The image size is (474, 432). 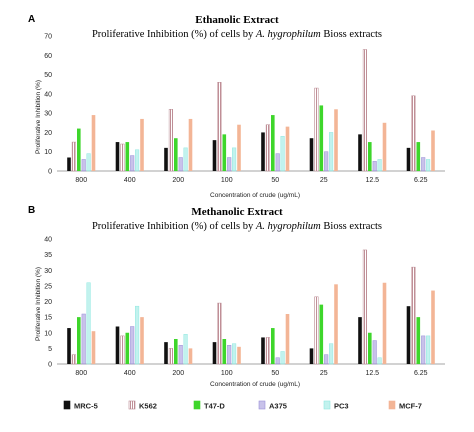 What do you see at coordinates (227, 373) in the screenshot?
I see `x-tick-label: 100` at bounding box center [227, 373].